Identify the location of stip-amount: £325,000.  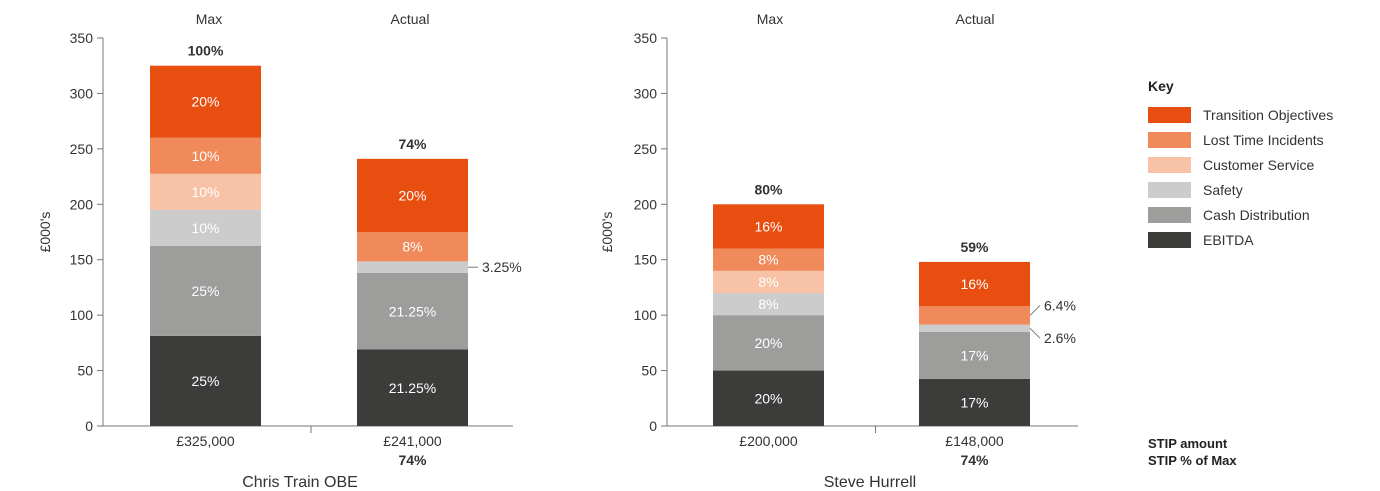
(205, 441).